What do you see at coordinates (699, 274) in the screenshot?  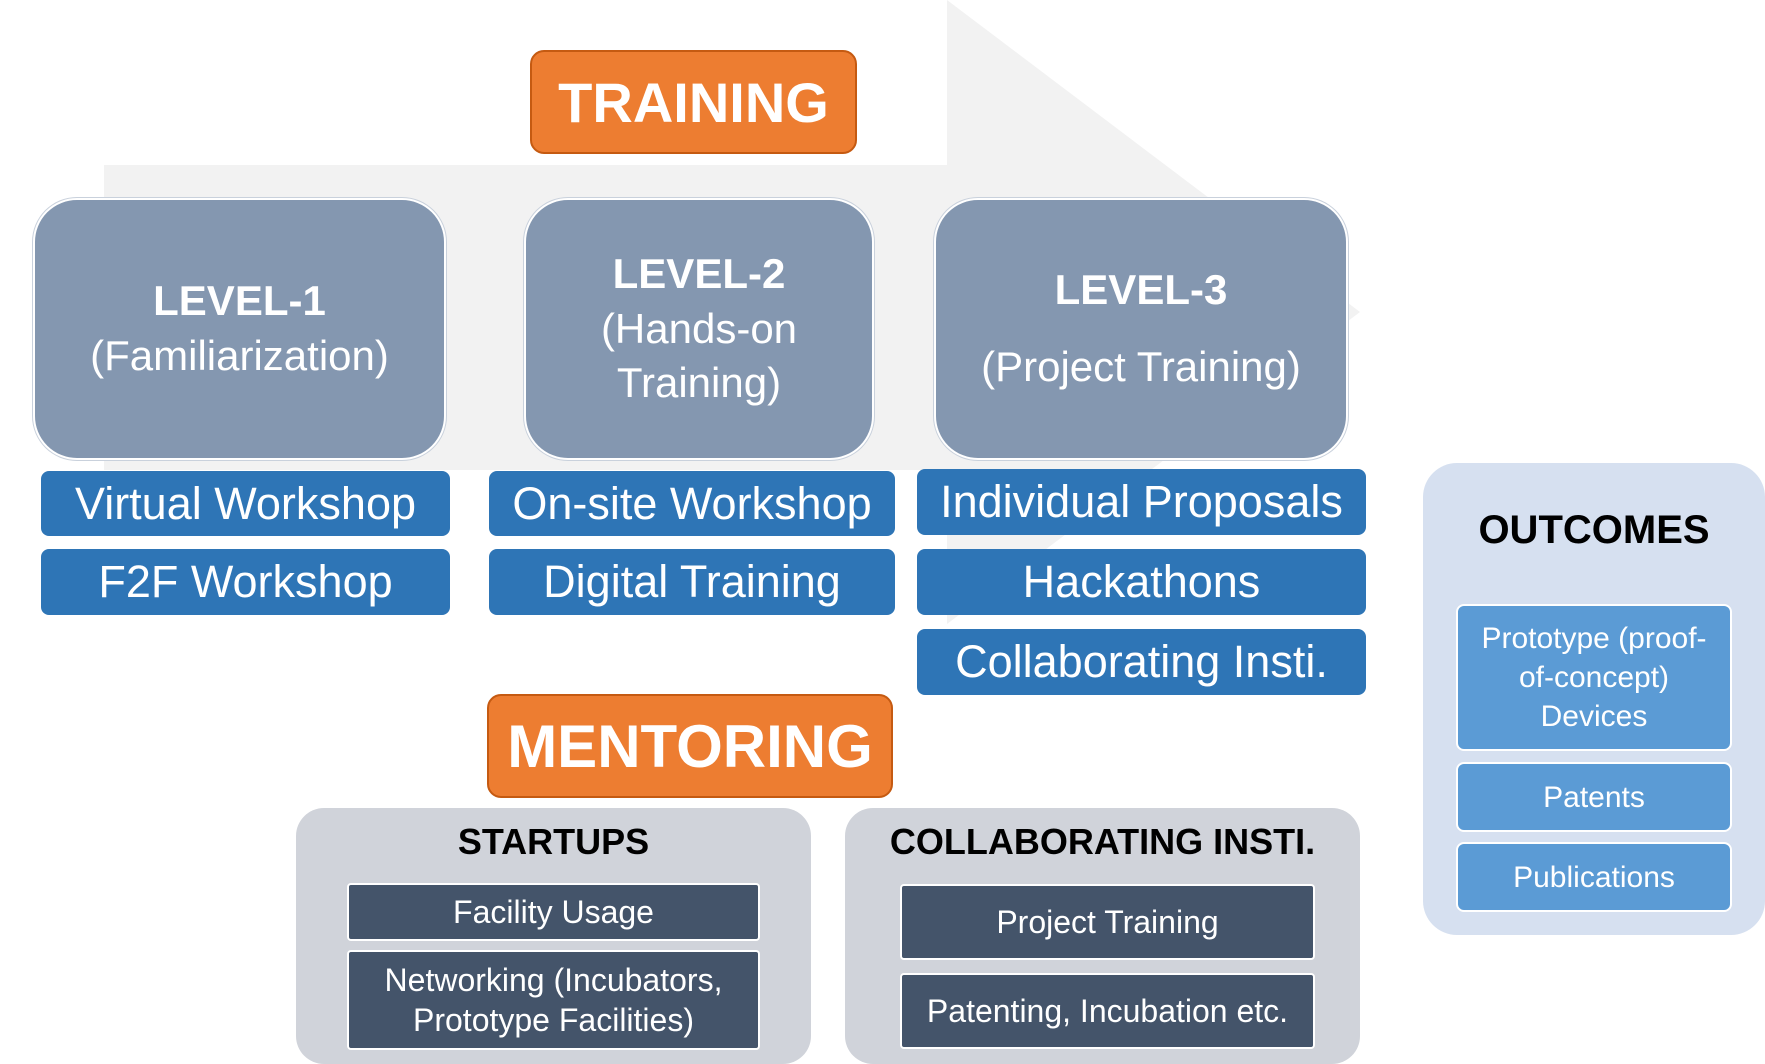 I see `level-2-title: LEVEL-2` at bounding box center [699, 274].